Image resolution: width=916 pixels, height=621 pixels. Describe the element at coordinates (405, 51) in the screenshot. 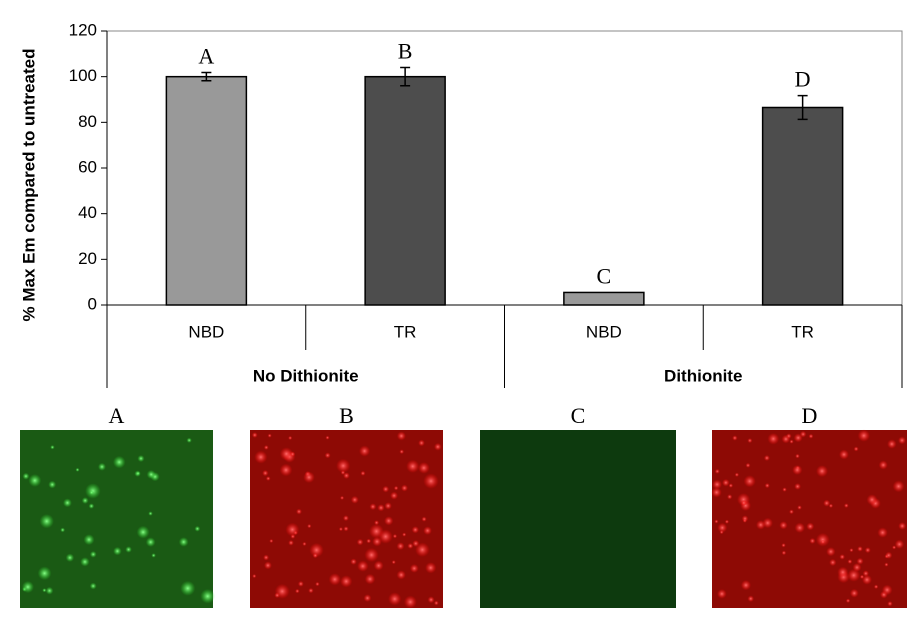

I see `bar-label: B` at that location.